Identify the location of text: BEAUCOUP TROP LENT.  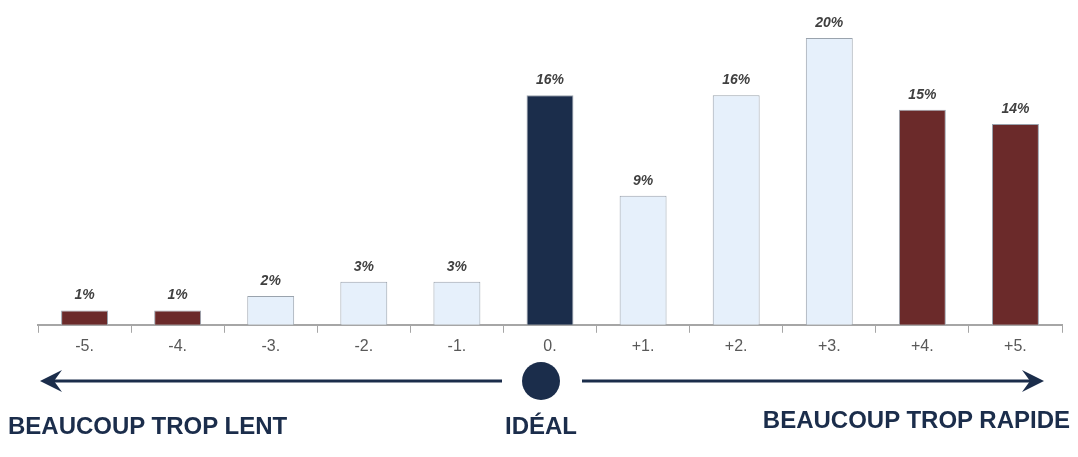
(148, 426).